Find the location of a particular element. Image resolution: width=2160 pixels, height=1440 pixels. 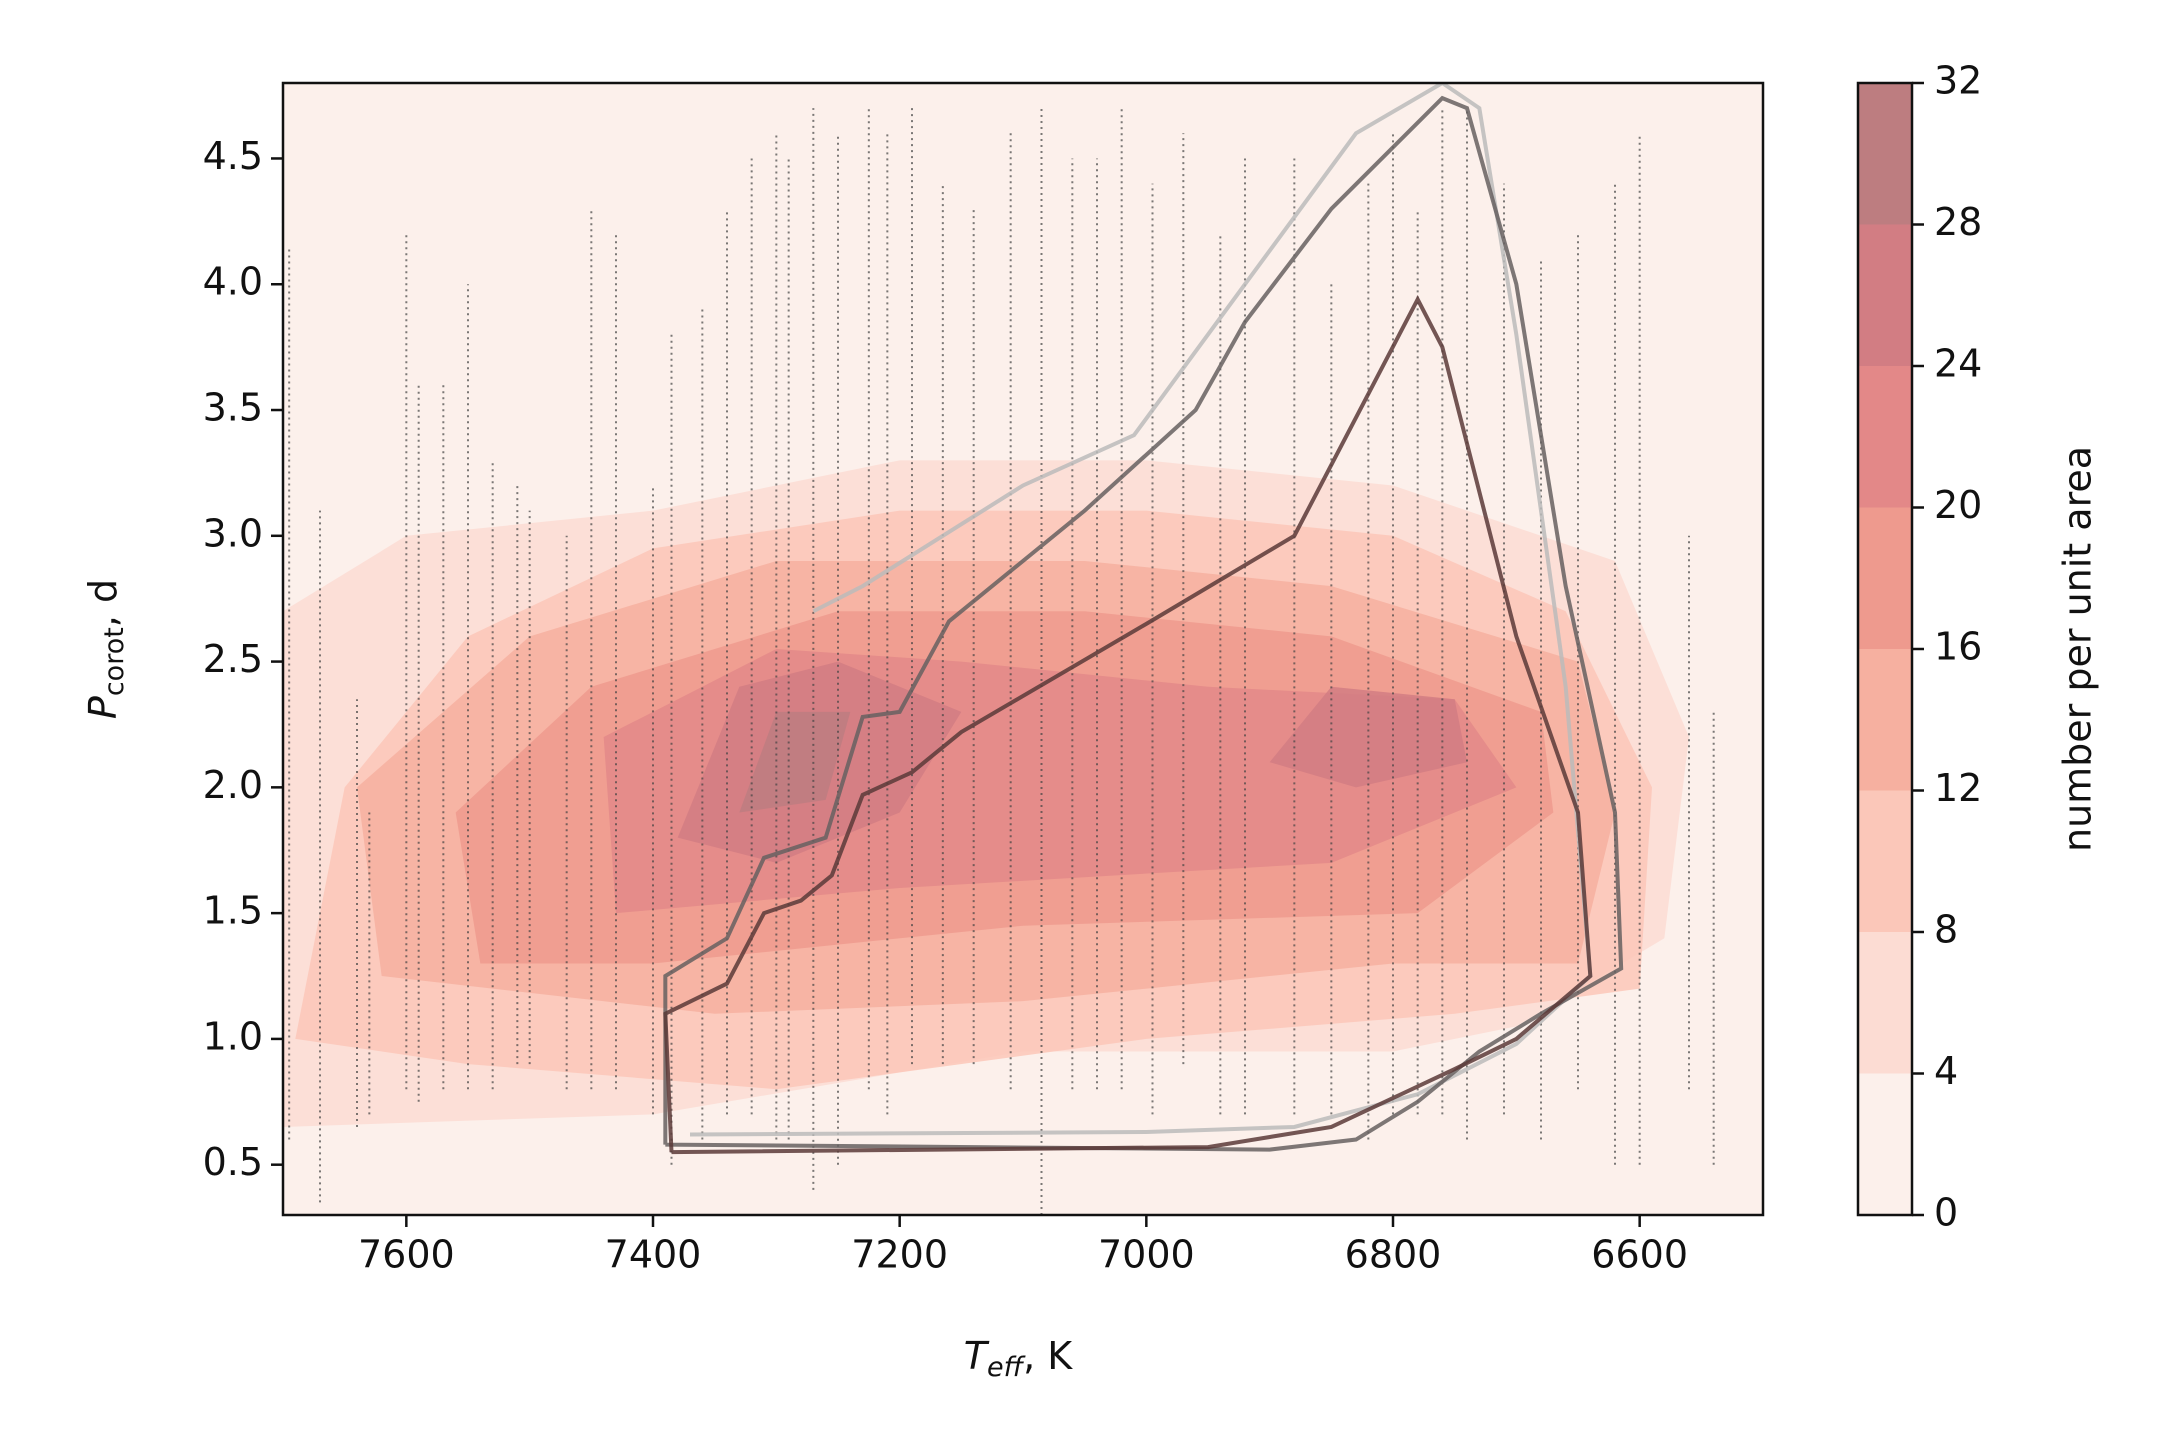

x-label-sub: eff is located at coordinates (1006, 1367).